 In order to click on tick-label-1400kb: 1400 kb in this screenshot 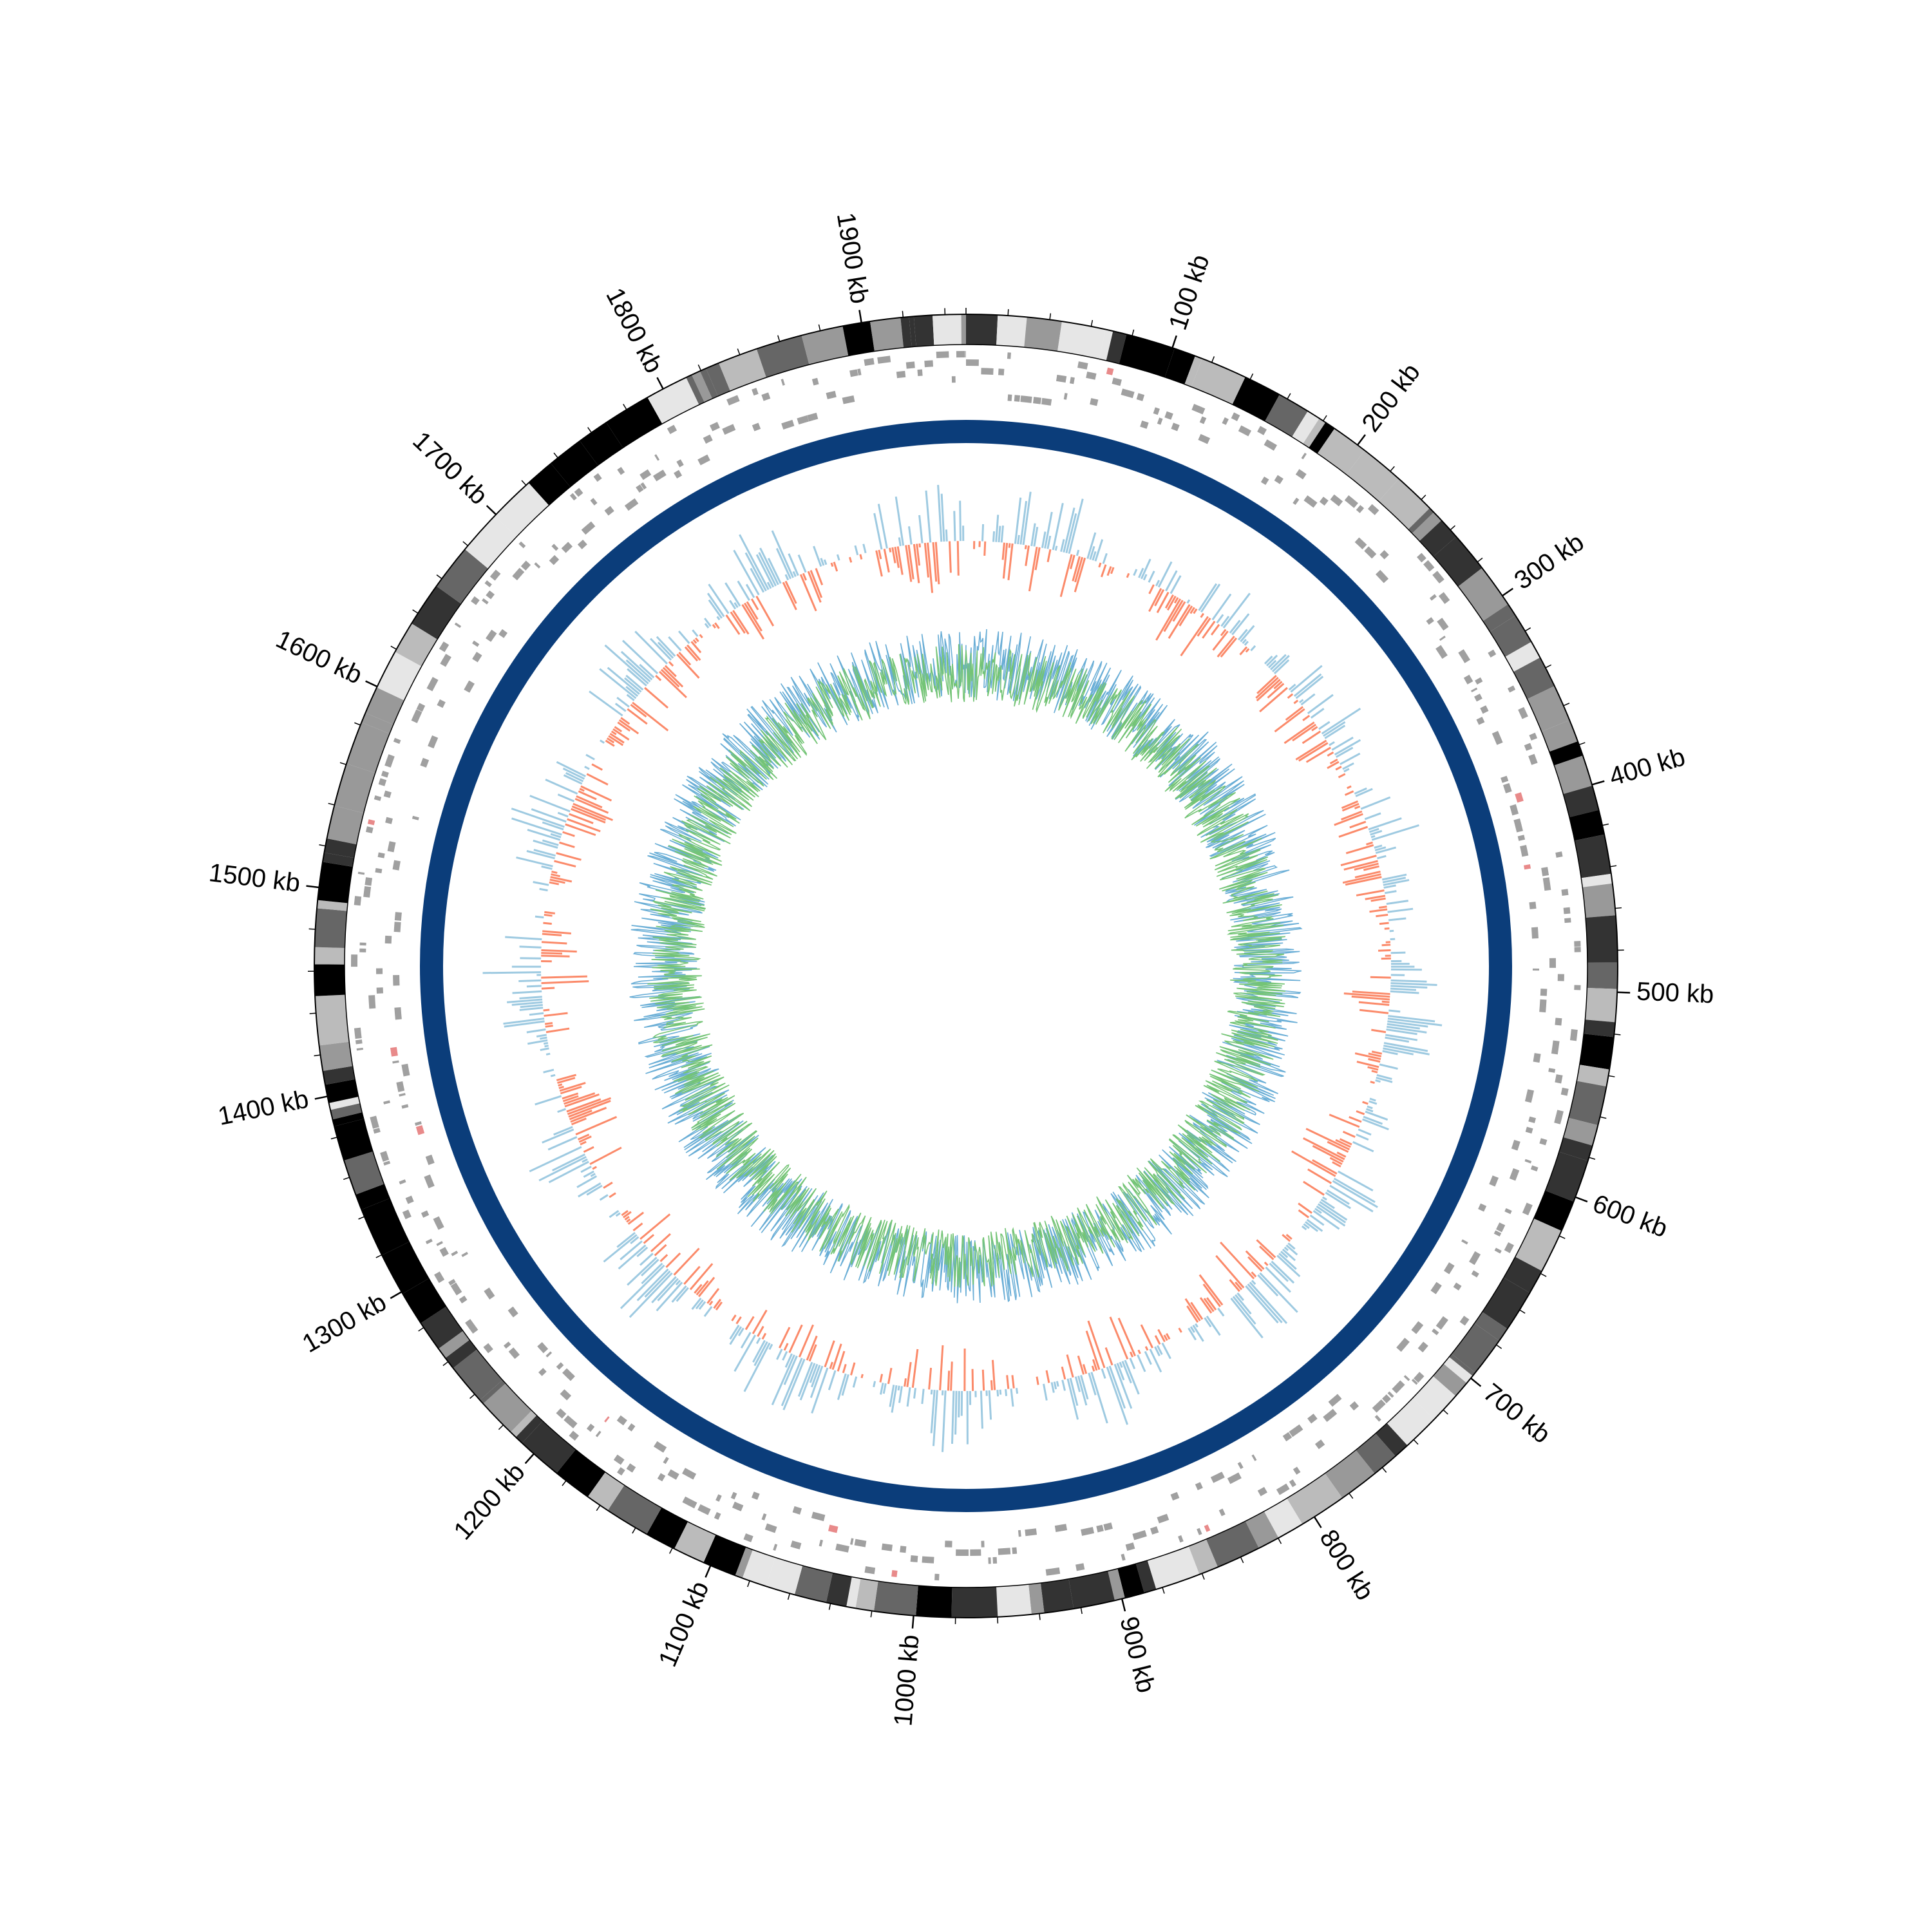, I will do `click(263, 1107)`.